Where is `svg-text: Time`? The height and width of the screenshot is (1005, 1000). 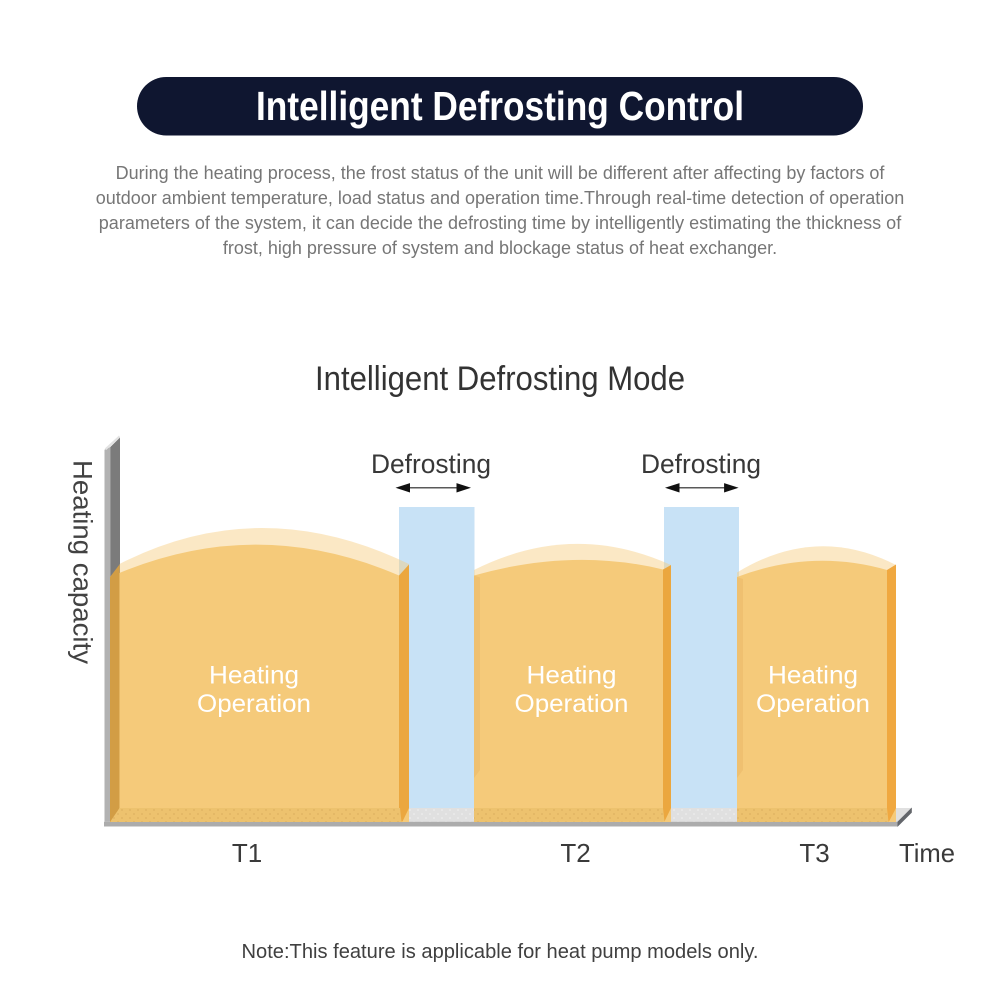
svg-text: Time is located at coordinates (927, 853).